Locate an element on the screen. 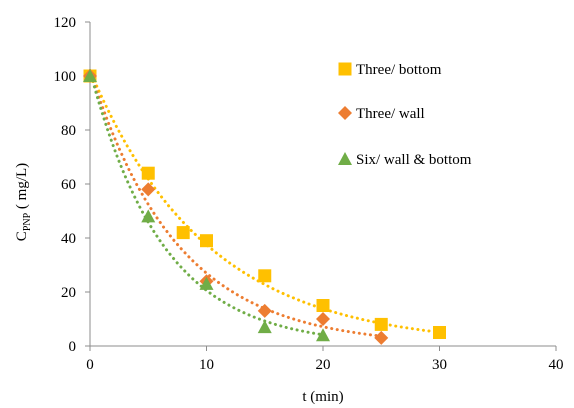 The height and width of the screenshot is (408, 574). legend-label-1: Three/ wall is located at coordinates (390, 114).